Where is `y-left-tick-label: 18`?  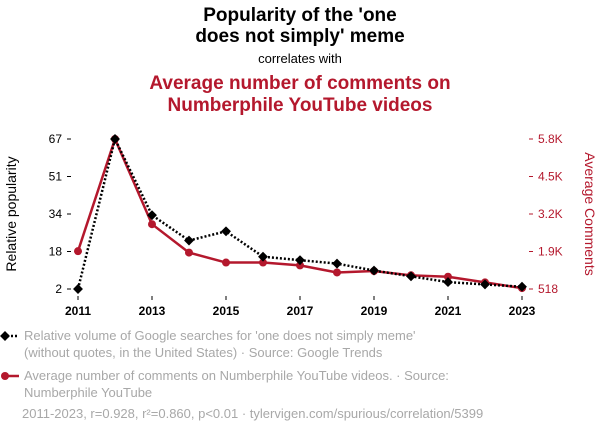 y-left-tick-label: 18 is located at coordinates (56, 252).